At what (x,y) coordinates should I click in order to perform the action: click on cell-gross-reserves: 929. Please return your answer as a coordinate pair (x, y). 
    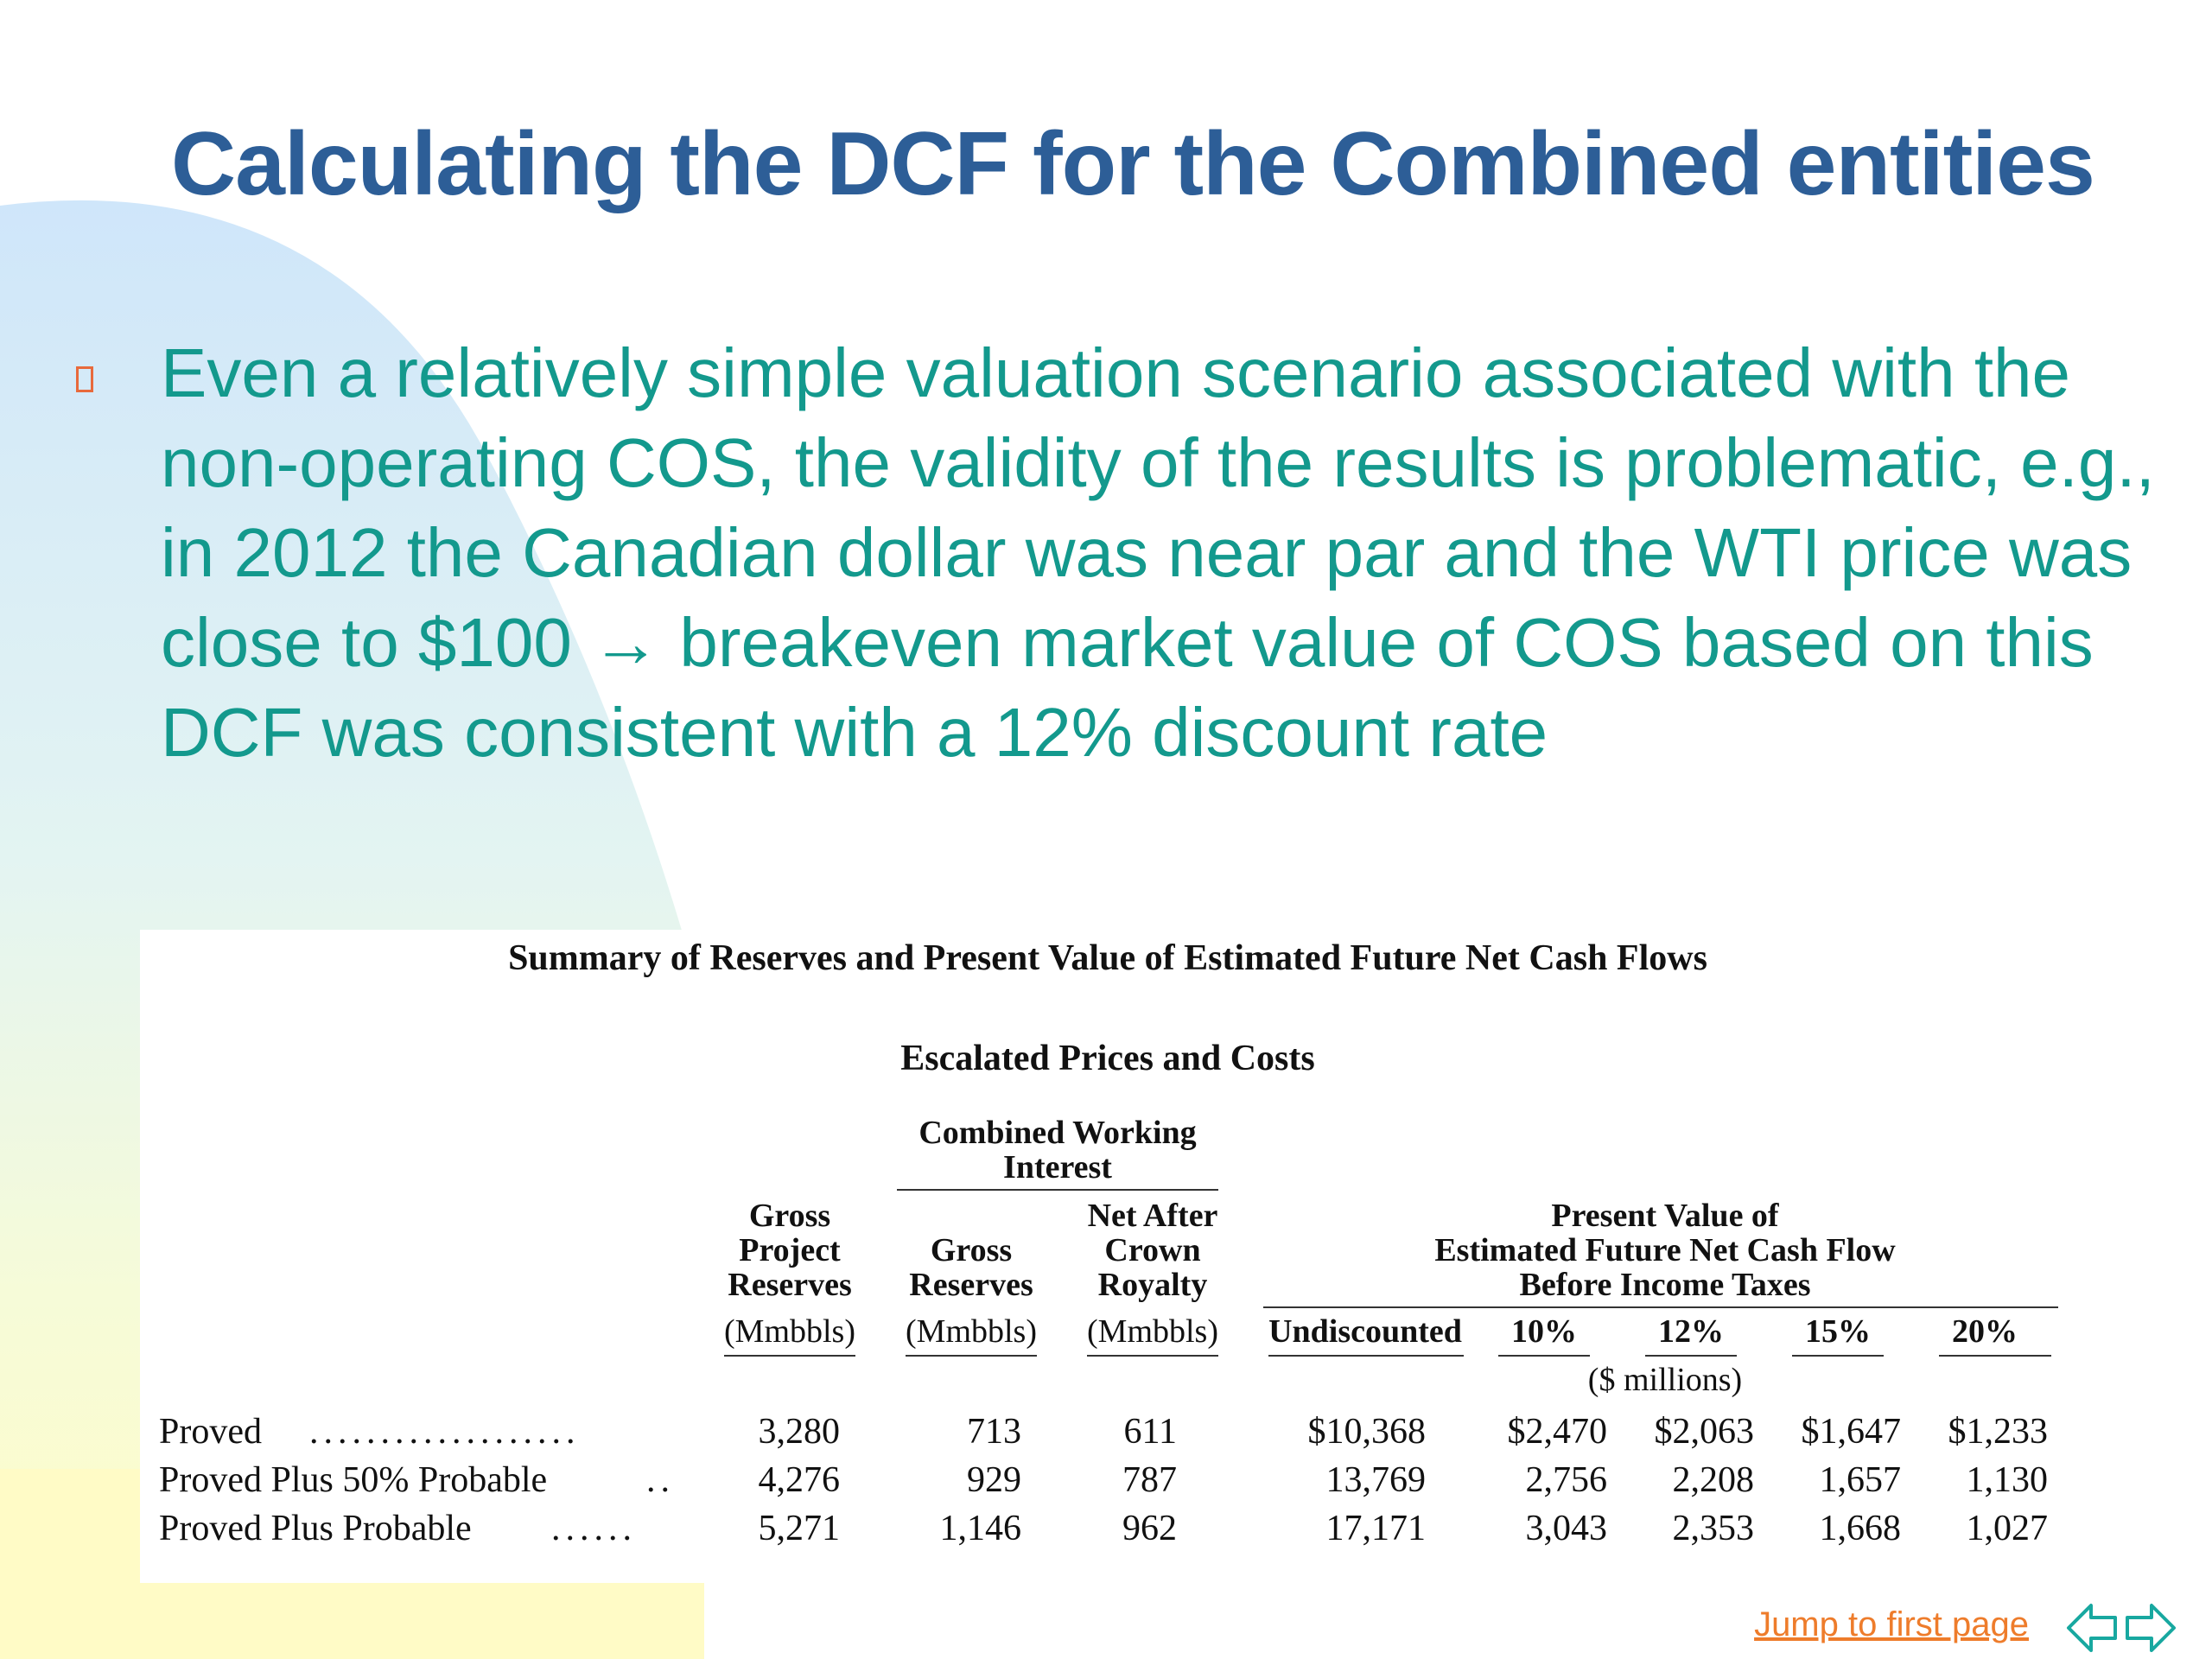
    Looking at the image, I should click on (994, 1480).